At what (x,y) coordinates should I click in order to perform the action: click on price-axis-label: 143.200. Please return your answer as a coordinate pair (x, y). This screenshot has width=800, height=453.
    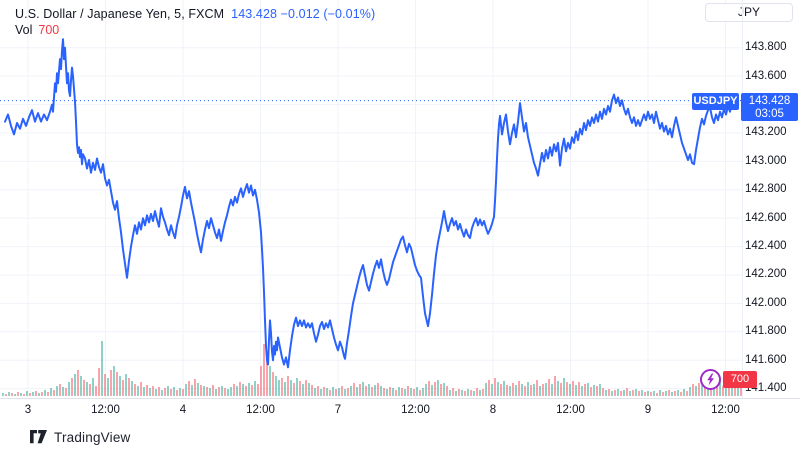
    Looking at the image, I should click on (766, 132).